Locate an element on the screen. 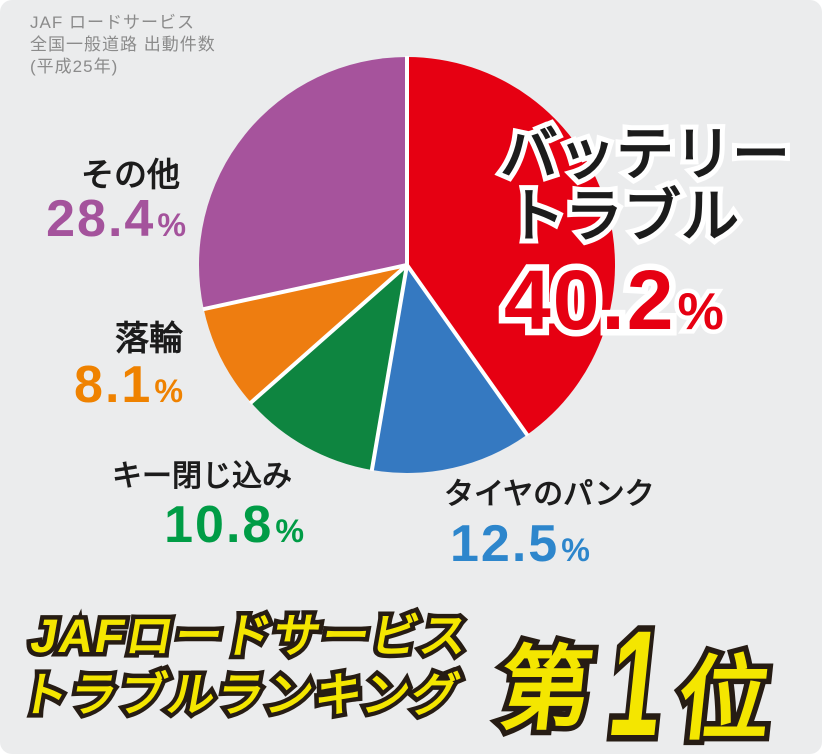  rank-number: 1 is located at coordinates (636, 676).